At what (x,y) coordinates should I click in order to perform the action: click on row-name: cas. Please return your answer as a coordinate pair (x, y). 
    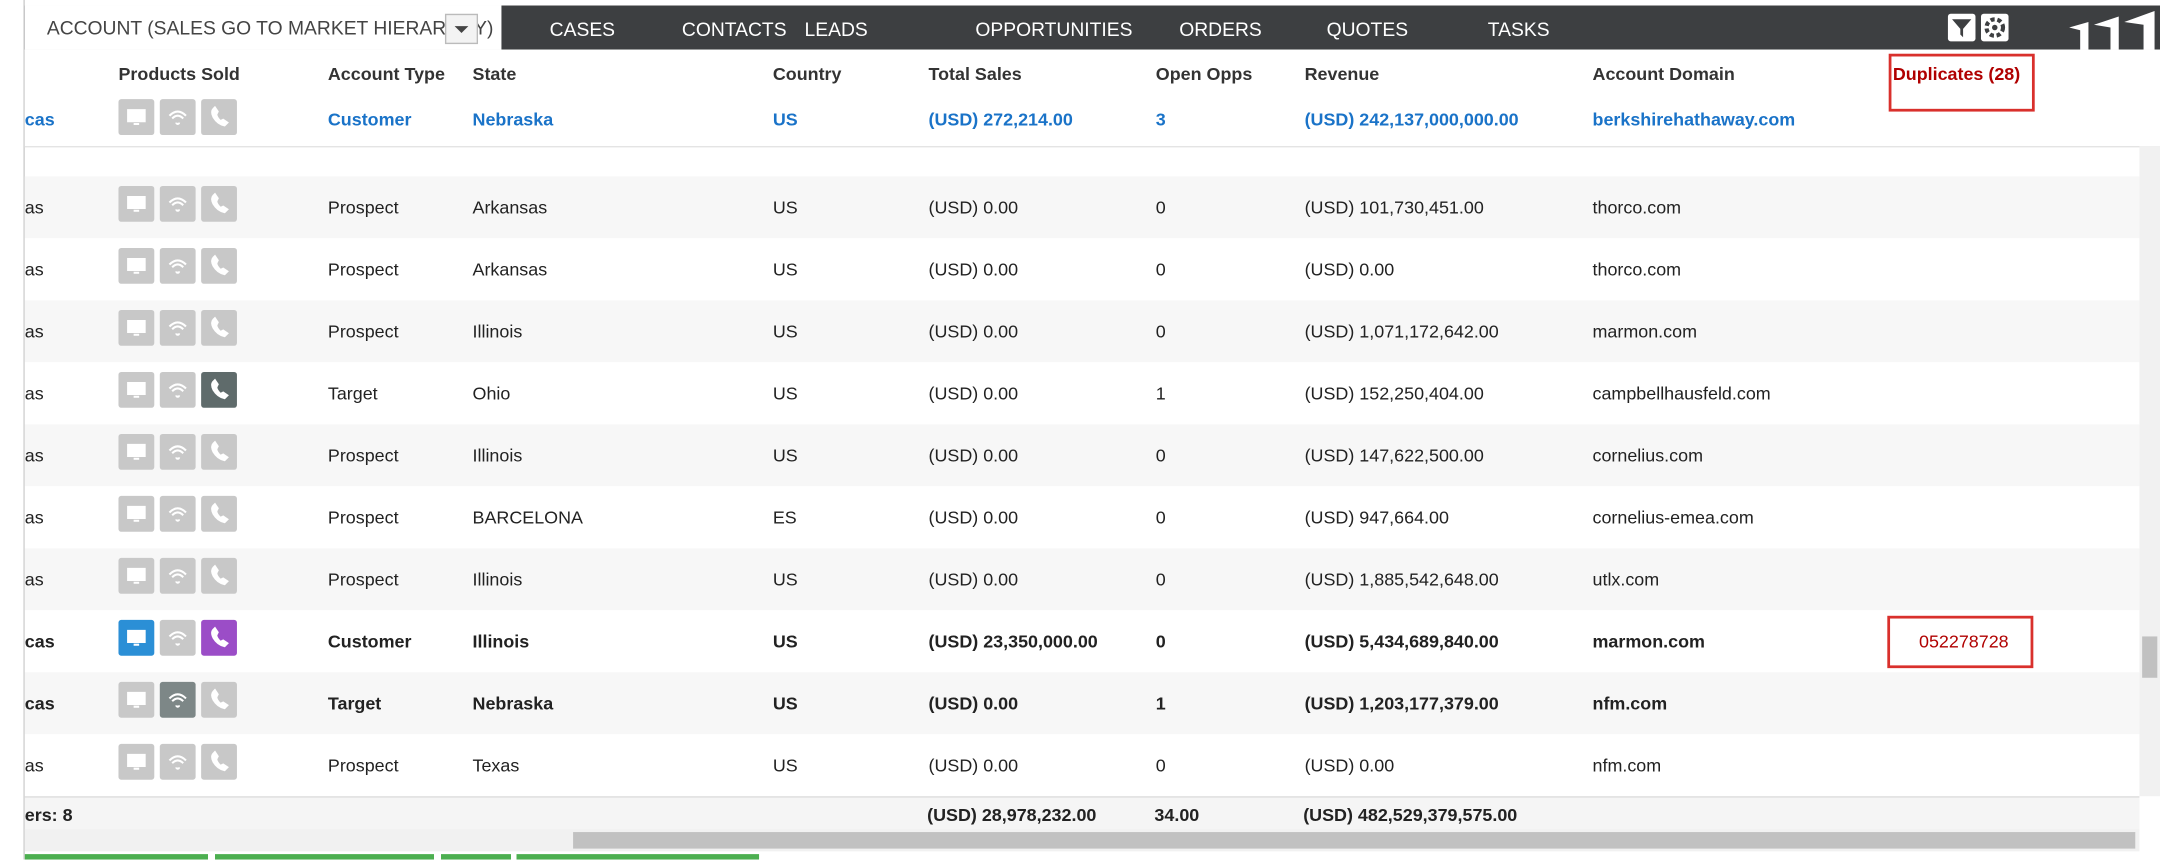
    Looking at the image, I should click on (39, 641).